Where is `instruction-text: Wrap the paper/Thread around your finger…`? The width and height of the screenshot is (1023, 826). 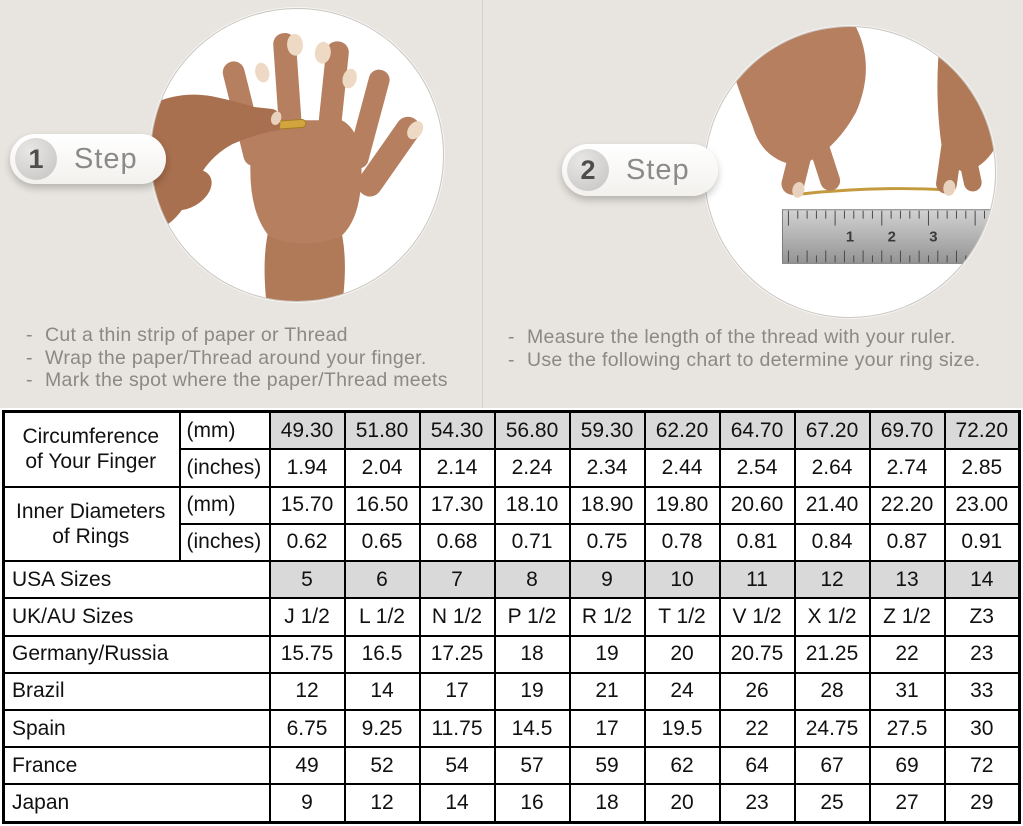 instruction-text: Wrap the paper/Thread around your finger… is located at coordinates (236, 357).